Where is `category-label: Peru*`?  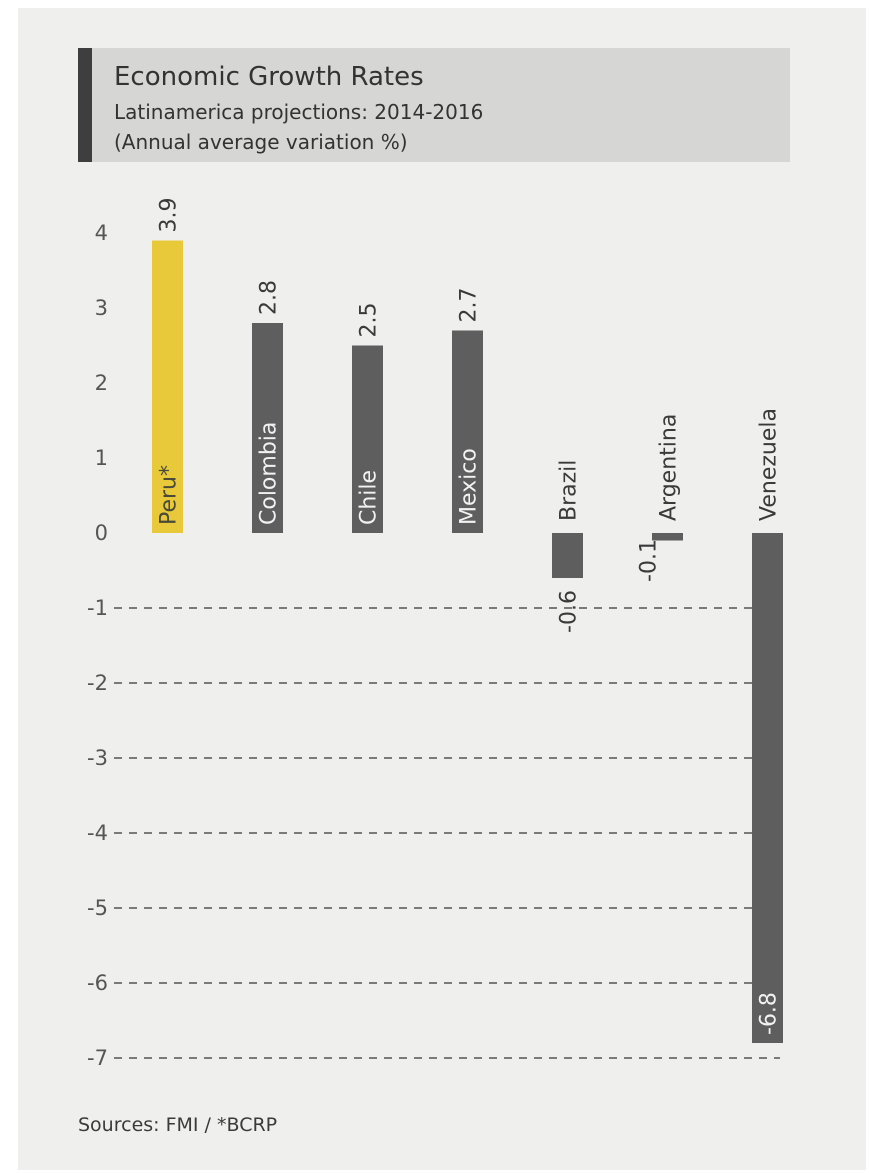
category-label: Peru* is located at coordinates (169, 495).